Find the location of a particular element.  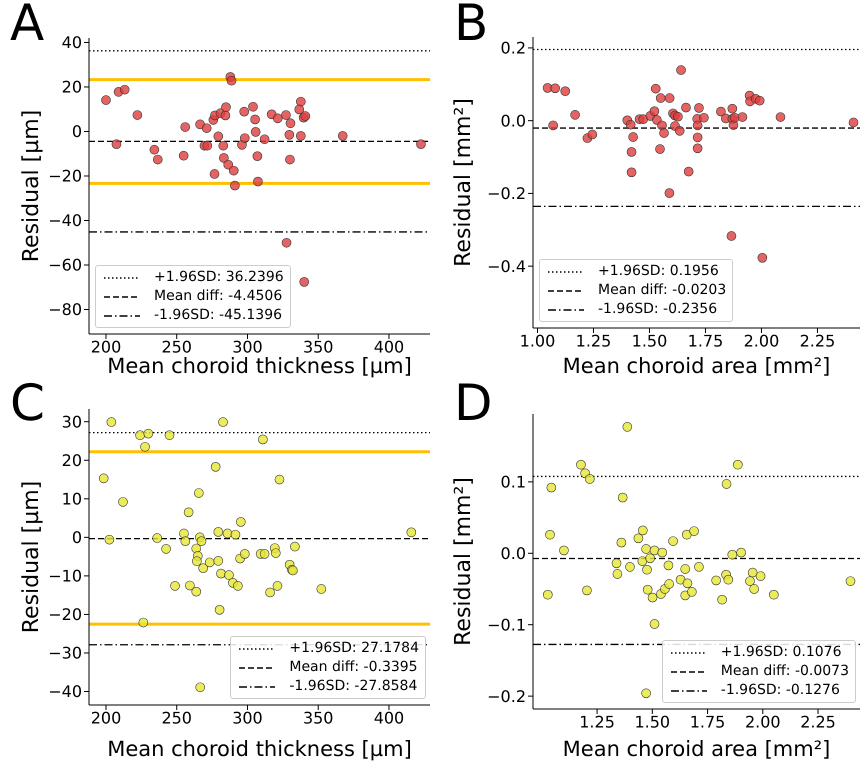

chart-title: A is located at coordinates (27, 26).